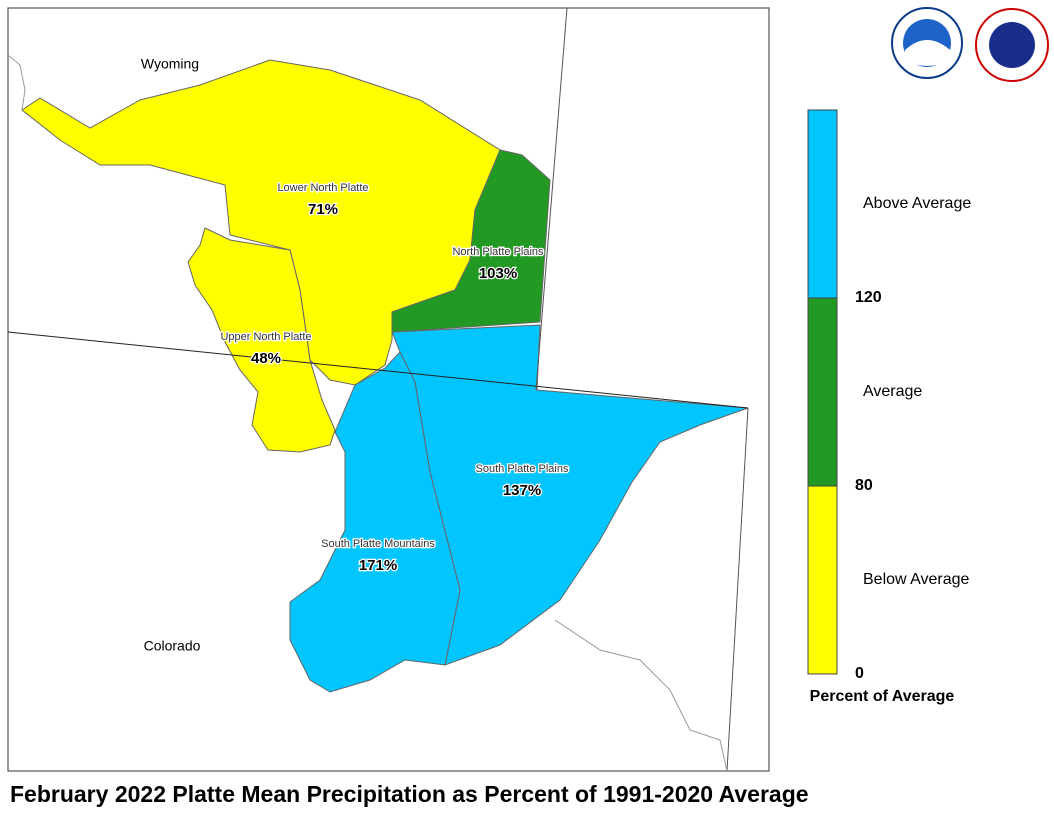  Describe the element at coordinates (927, 53) in the screenshot. I see `noaa-bird` at that location.